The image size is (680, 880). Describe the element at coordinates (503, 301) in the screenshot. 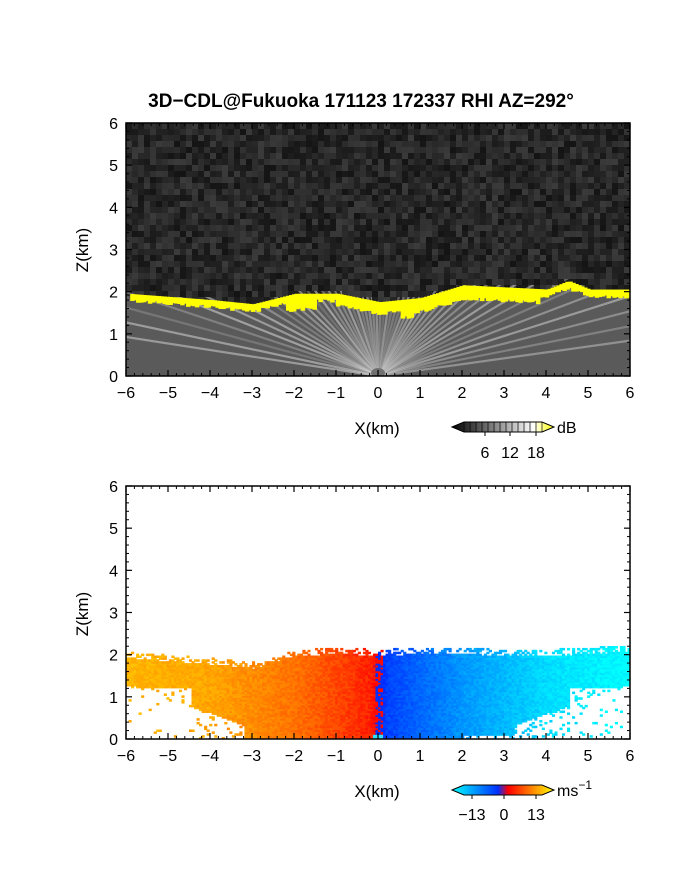

I see `snr-beam-ray` at that location.